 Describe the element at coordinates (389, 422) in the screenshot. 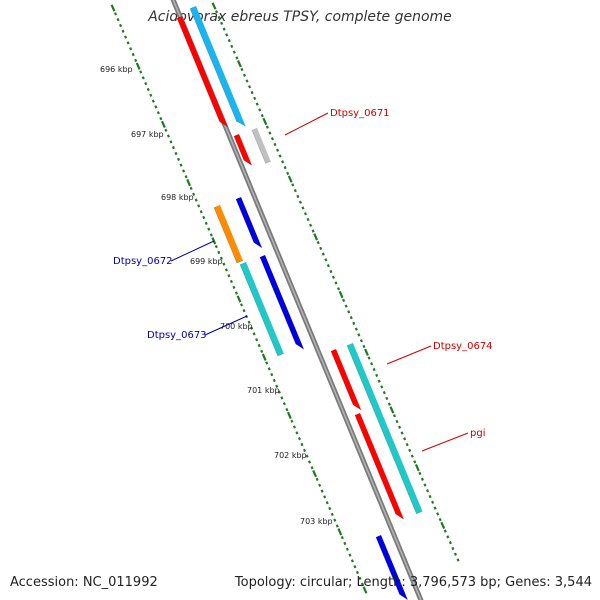

I see `gene-sheen` at that location.